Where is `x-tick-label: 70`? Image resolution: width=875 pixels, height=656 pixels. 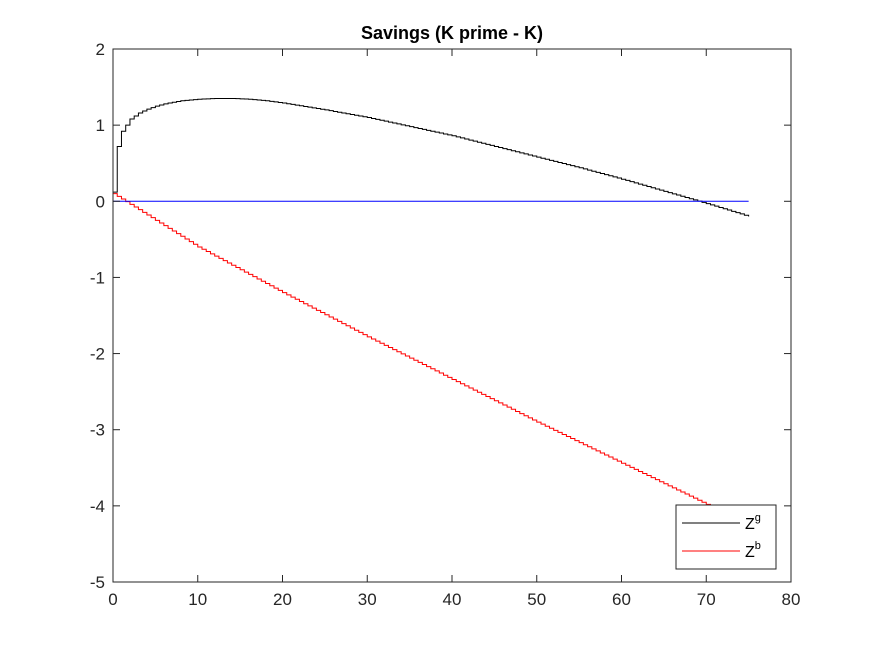
x-tick-label: 70 is located at coordinates (706, 599).